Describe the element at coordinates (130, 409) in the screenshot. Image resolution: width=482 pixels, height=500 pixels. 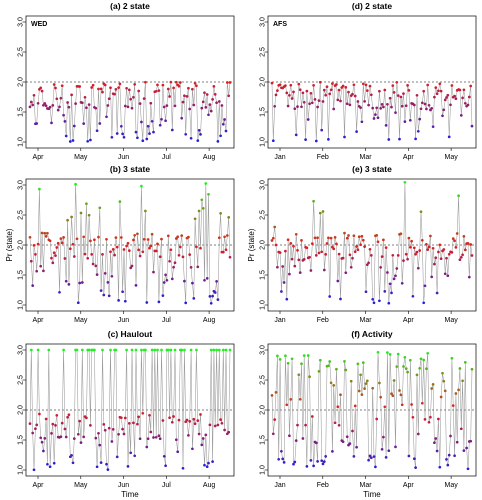
I see `series-line` at that location.